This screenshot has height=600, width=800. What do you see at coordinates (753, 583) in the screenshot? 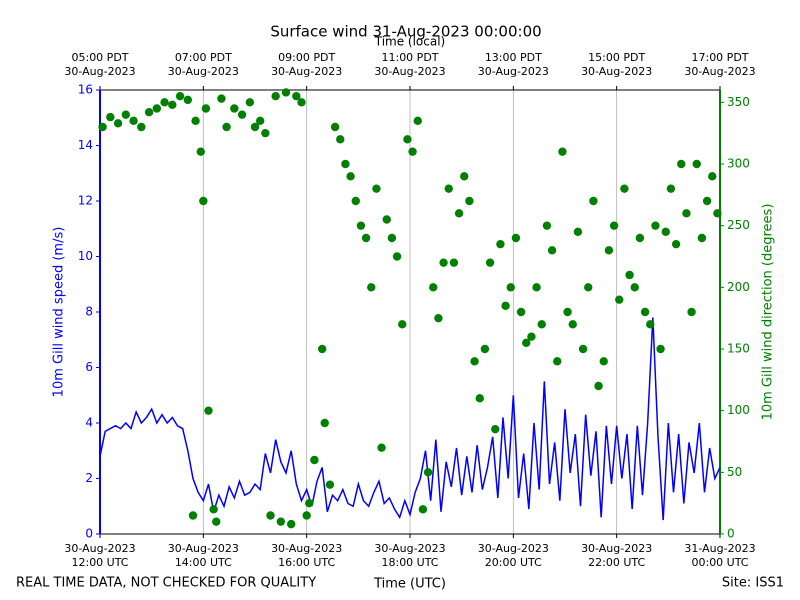
I see `footer-site: Site: ISS1` at bounding box center [753, 583].